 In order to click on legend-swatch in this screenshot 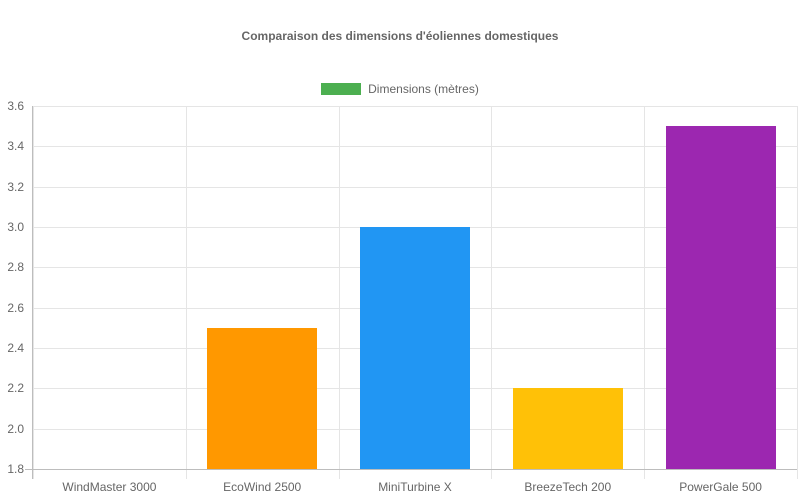, I will do `click(341, 89)`.